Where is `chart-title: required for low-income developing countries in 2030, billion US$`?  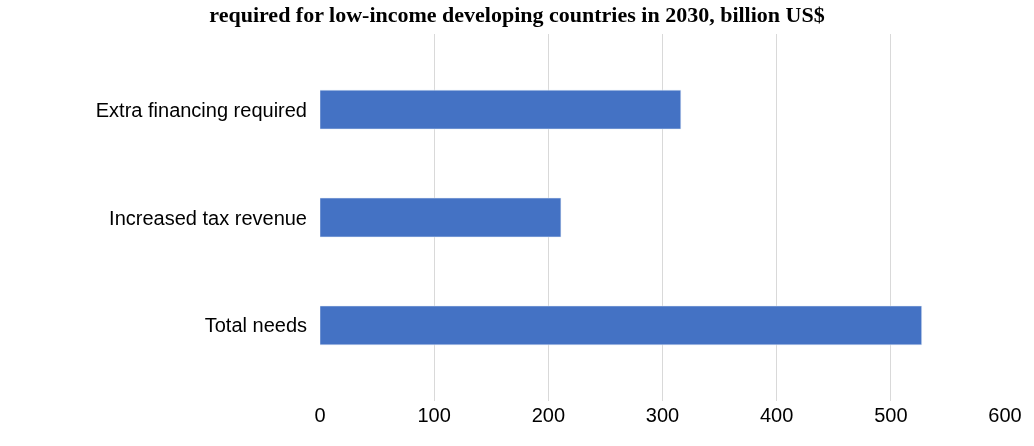 chart-title: required for low-income developing countries in 2030, billion US$ is located at coordinates (517, 15).